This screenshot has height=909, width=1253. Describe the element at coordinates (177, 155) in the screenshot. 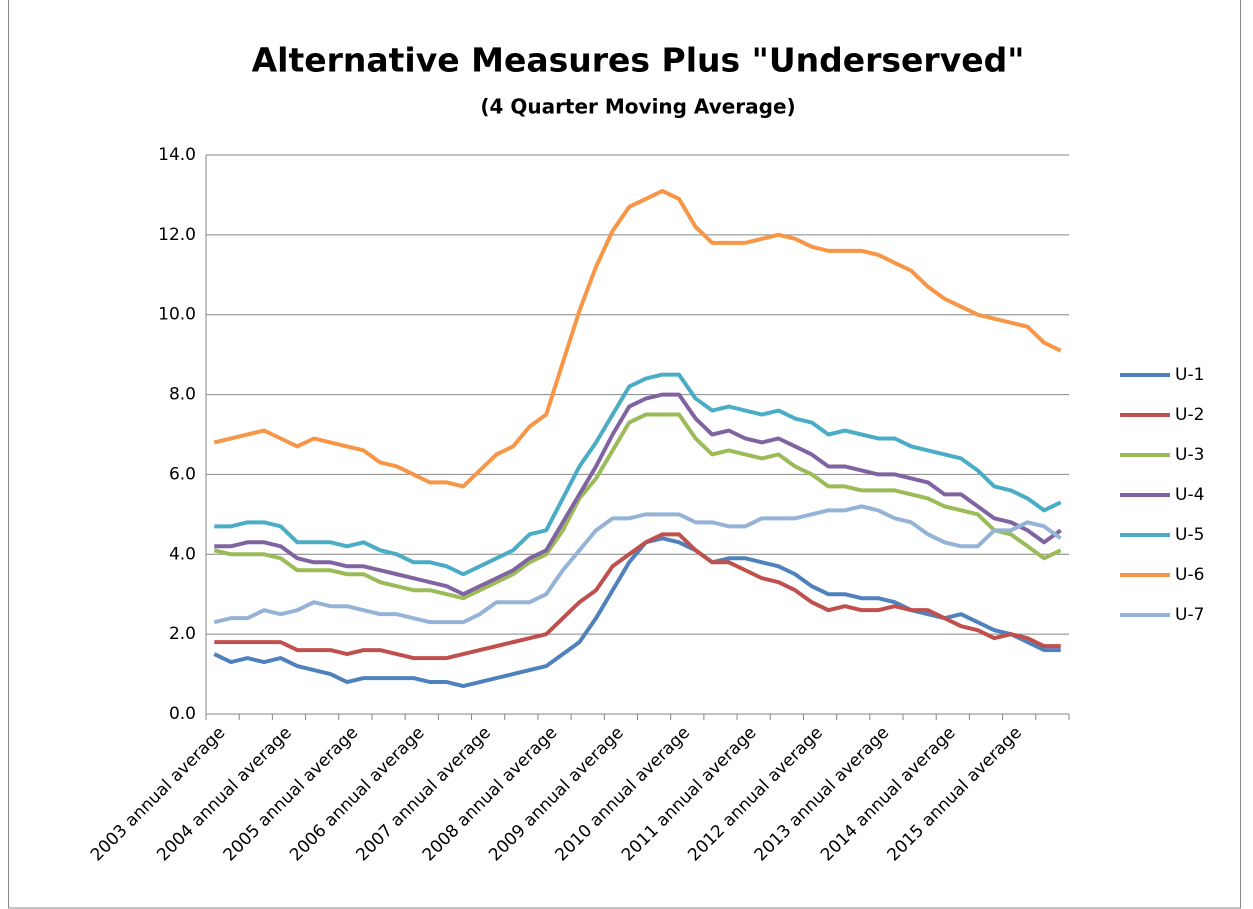

I see `y-tick-label: 14.0` at that location.